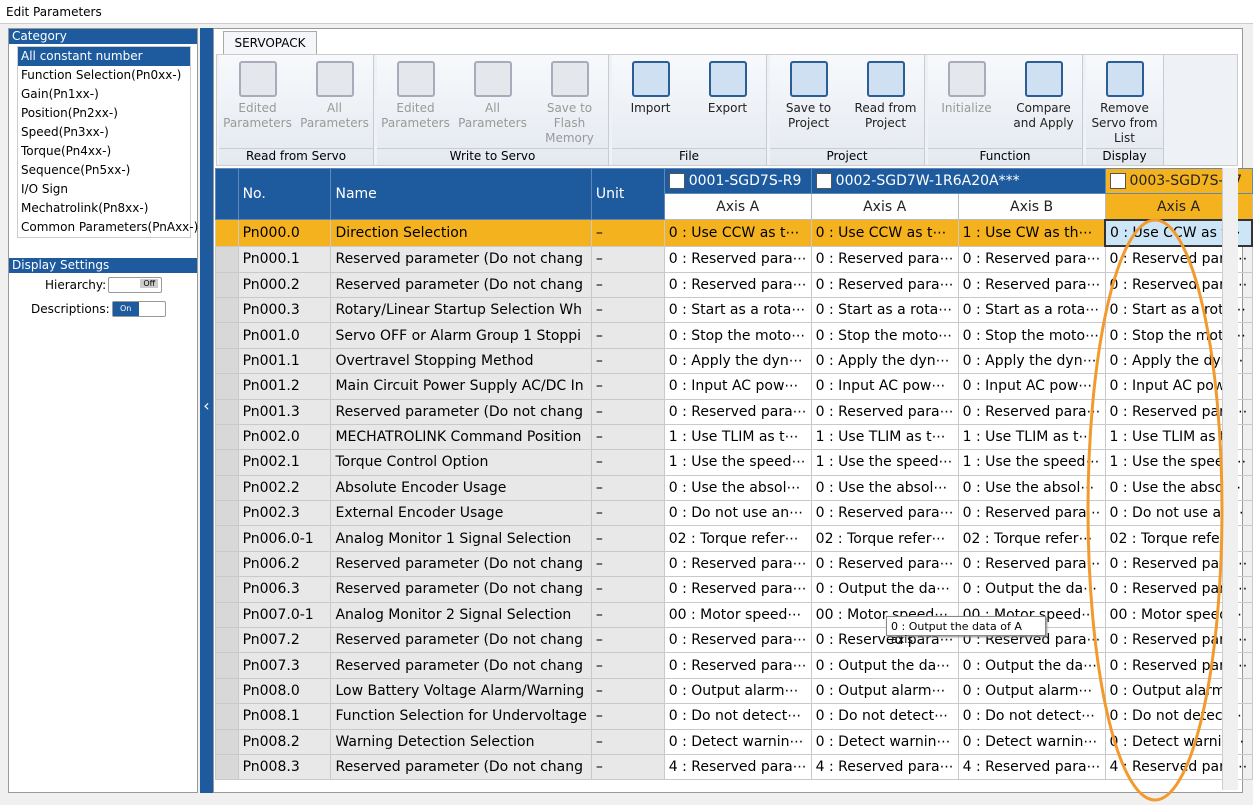  I want to click on param-field: 1 : Use the speed⋯, so click(737, 462).